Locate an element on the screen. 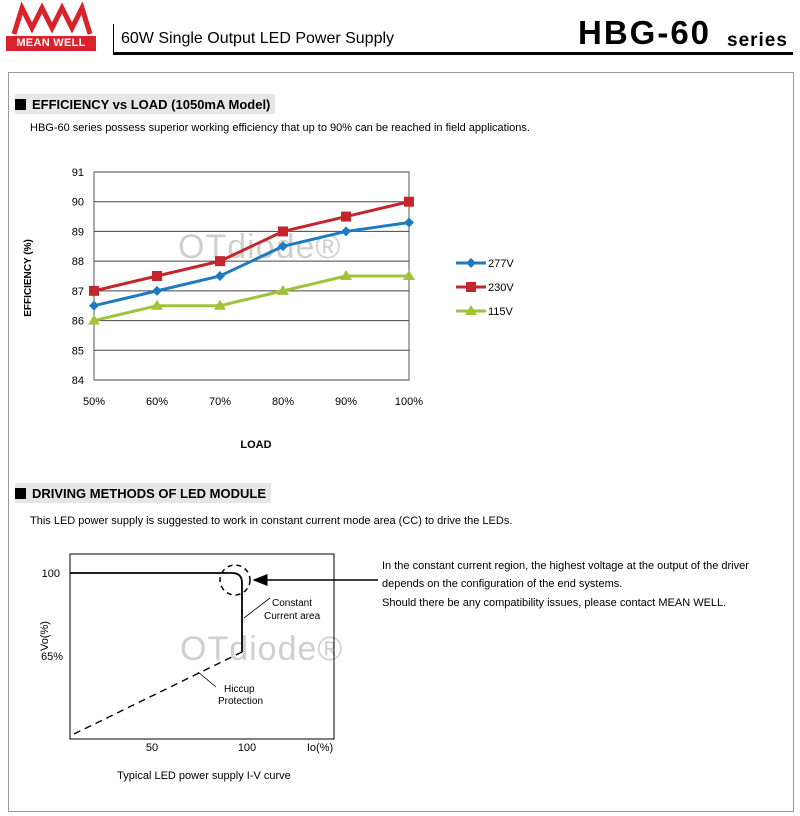 This screenshot has height=816, width=800. x-tick-label: 100% is located at coordinates (409, 402).